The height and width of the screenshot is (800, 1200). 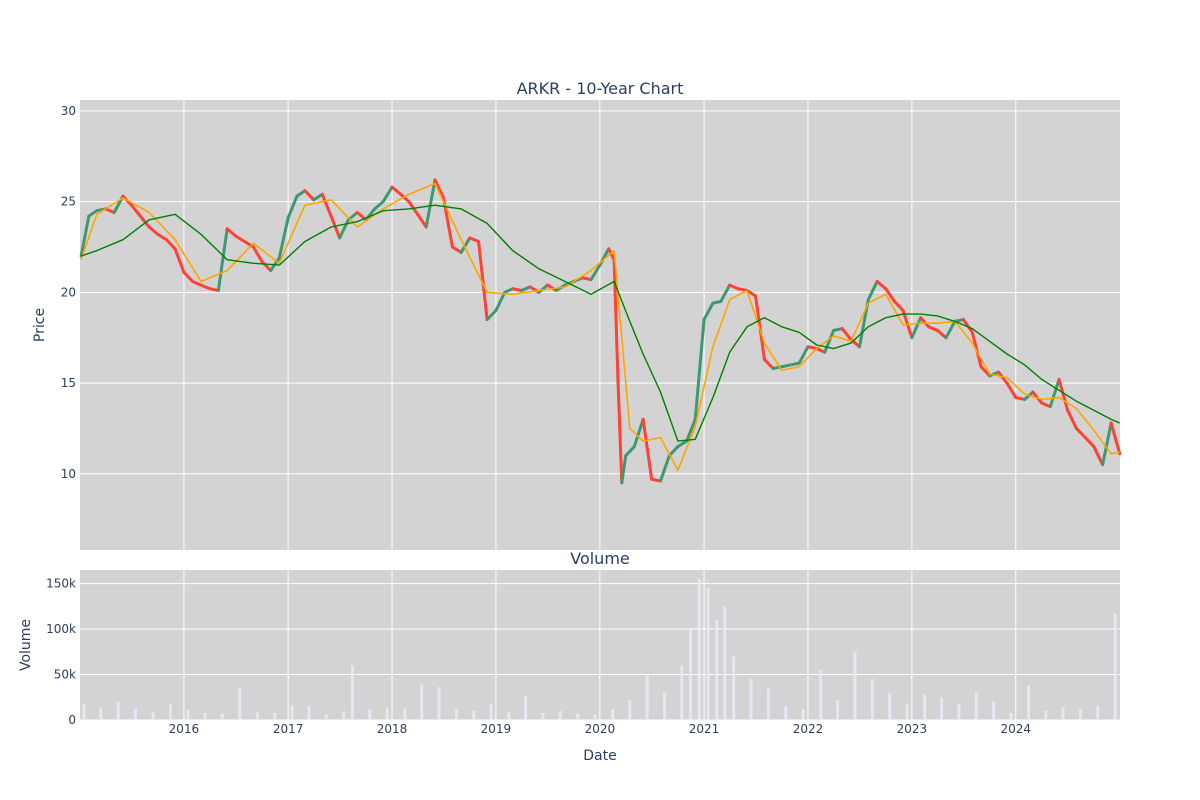 What do you see at coordinates (600, 88) in the screenshot?
I see `chart-title: ARKR - 10-Year Chart` at bounding box center [600, 88].